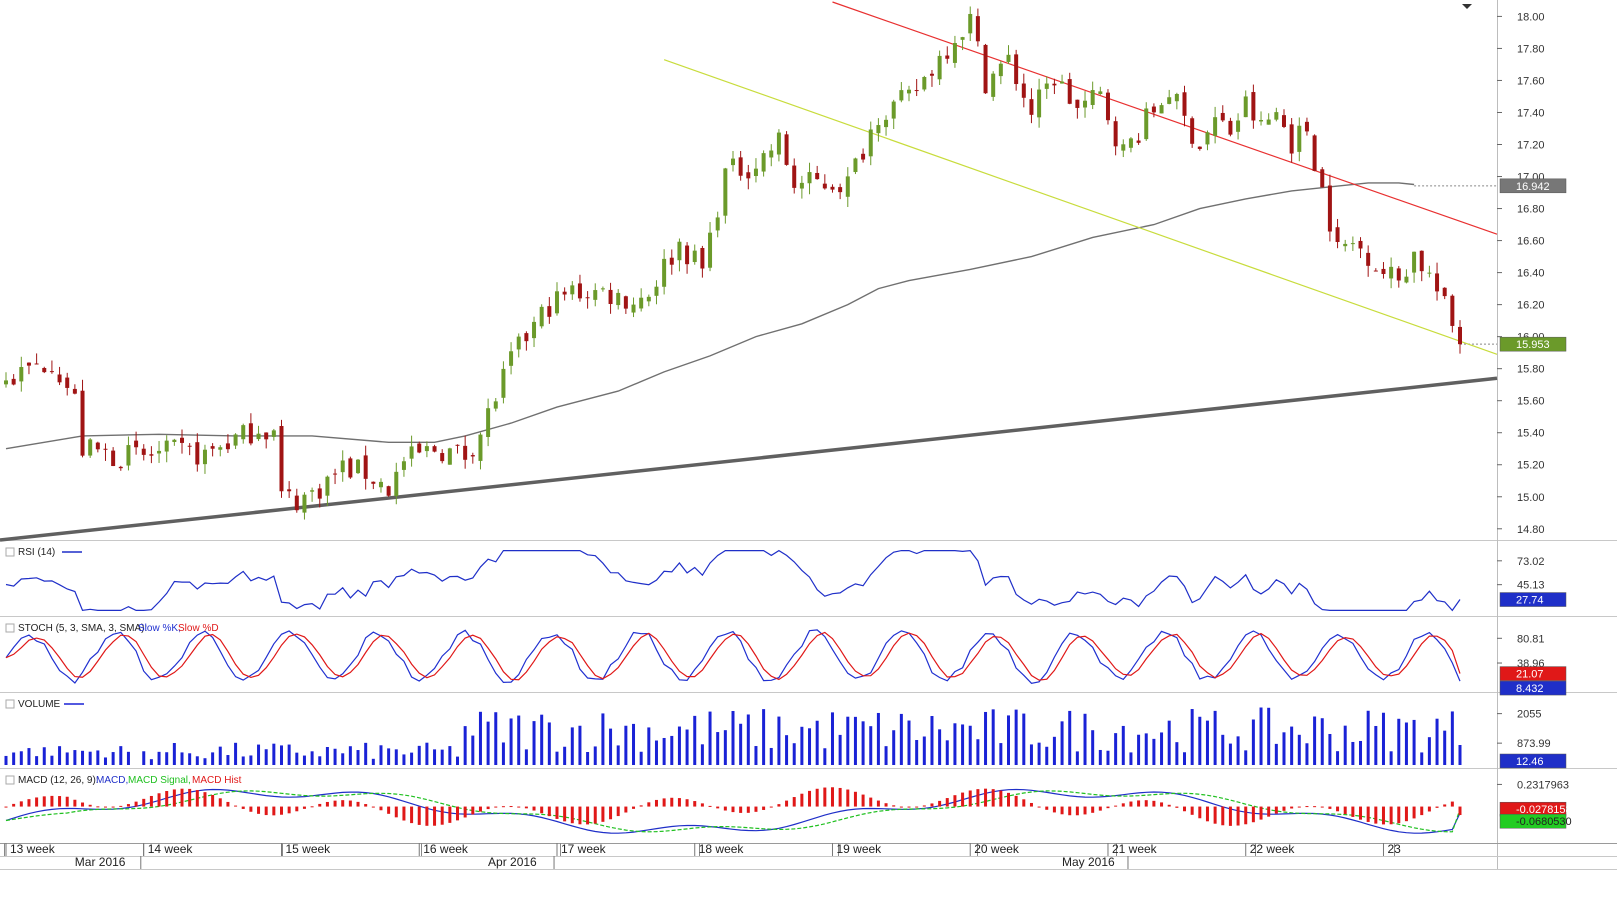 This screenshot has height=899, width=1617. What do you see at coordinates (33, 849) in the screenshot?
I see `week-label: 13 week` at bounding box center [33, 849].